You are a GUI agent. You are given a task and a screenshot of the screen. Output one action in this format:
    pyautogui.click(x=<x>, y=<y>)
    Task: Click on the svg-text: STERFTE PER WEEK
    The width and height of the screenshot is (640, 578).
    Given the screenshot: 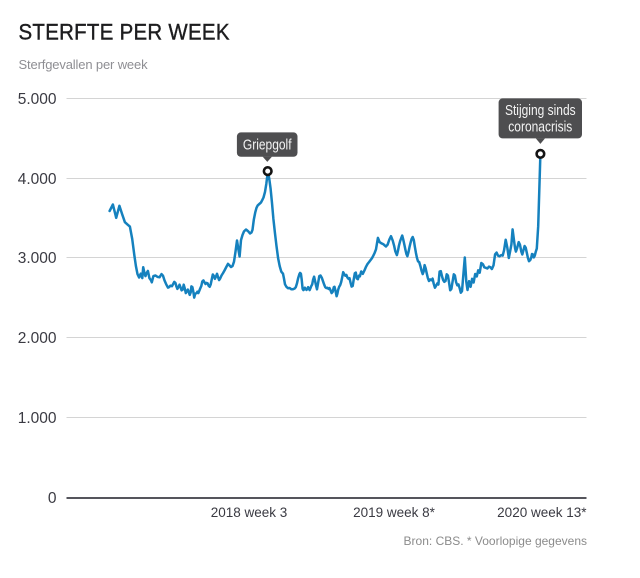 What is the action you would take?
    pyautogui.click(x=124, y=32)
    